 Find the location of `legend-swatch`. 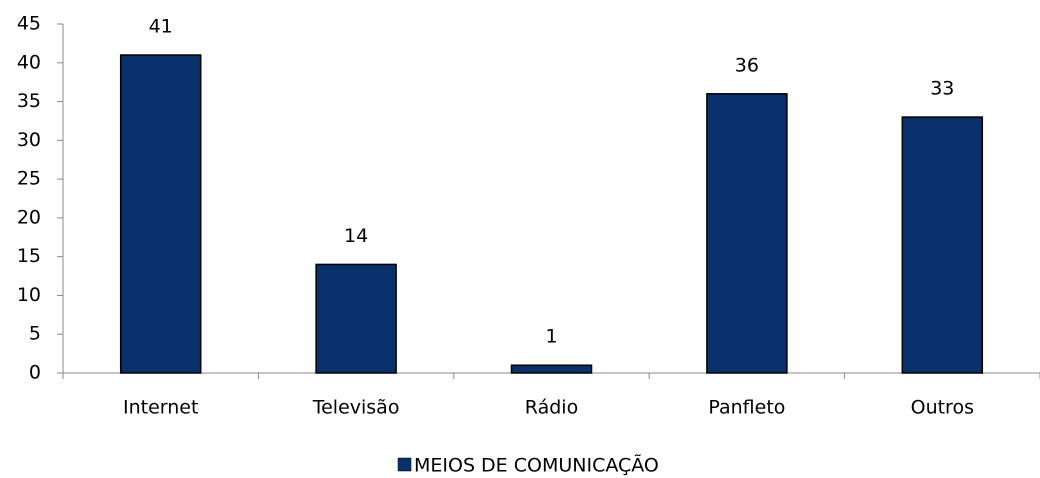

legend-swatch is located at coordinates (404, 464).